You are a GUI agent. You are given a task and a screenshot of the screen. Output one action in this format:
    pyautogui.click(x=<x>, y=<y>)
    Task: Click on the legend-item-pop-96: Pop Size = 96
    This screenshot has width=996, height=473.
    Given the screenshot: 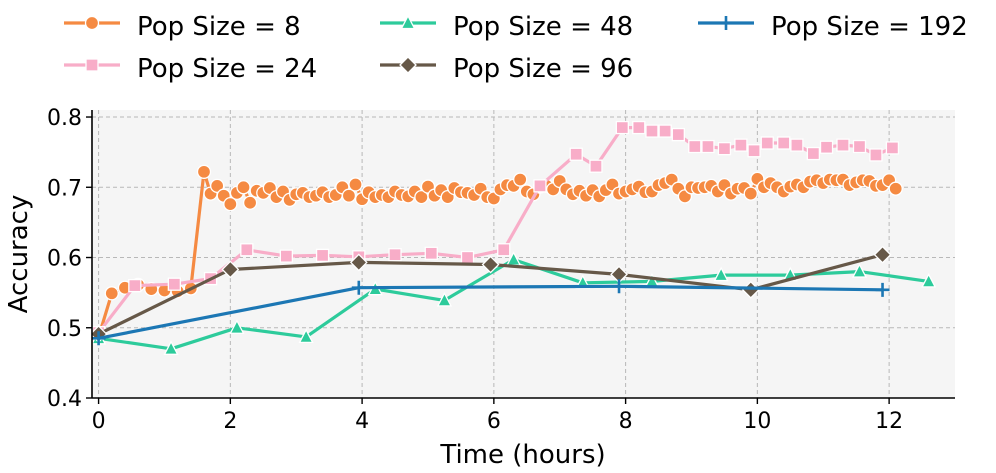 What is the action you would take?
    pyautogui.click(x=506, y=69)
    